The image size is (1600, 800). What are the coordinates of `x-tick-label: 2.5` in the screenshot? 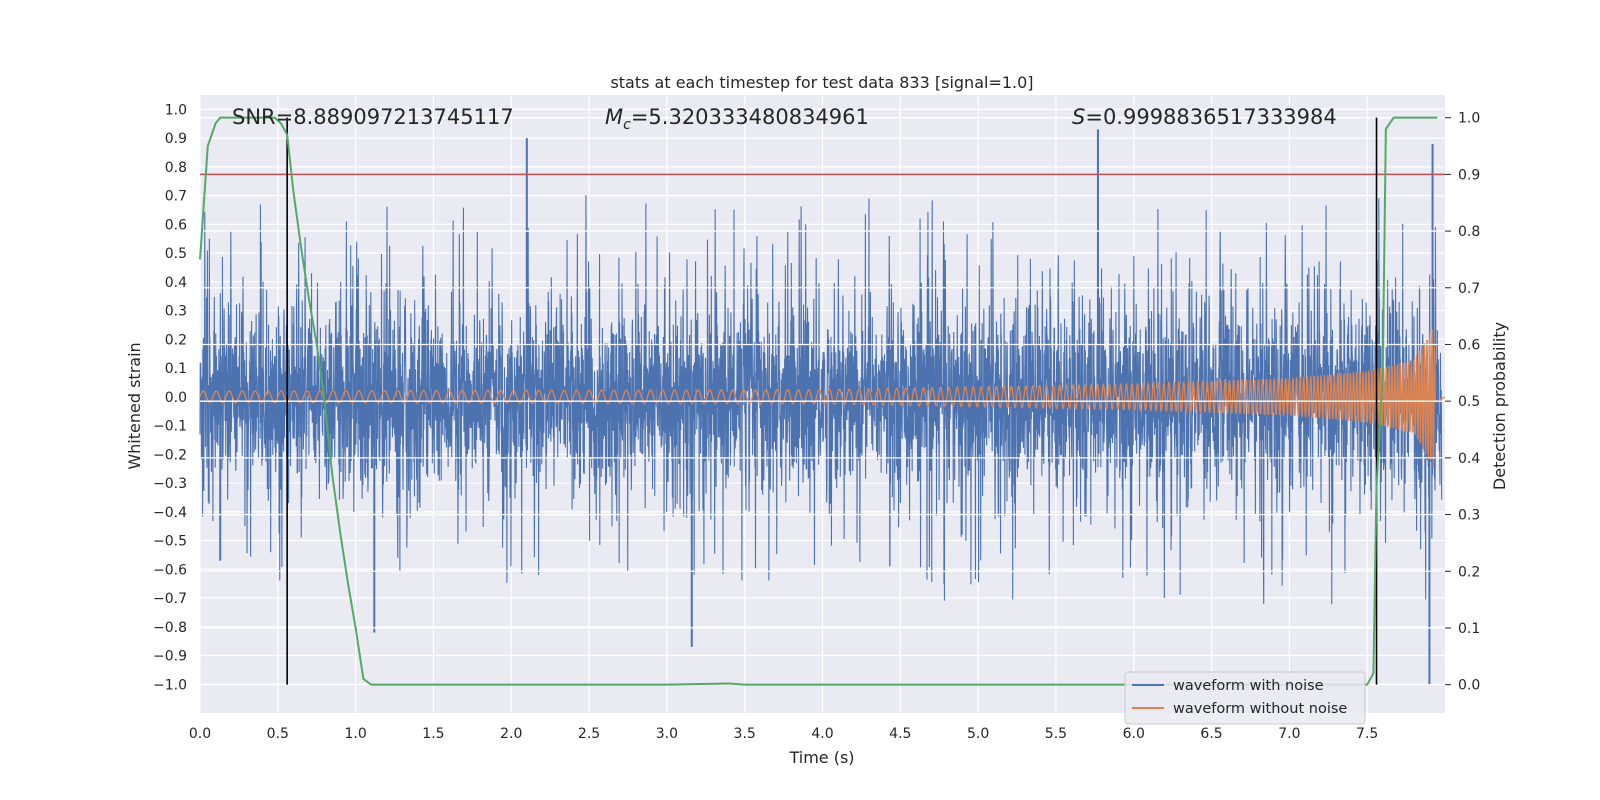 It's located at (589, 734).